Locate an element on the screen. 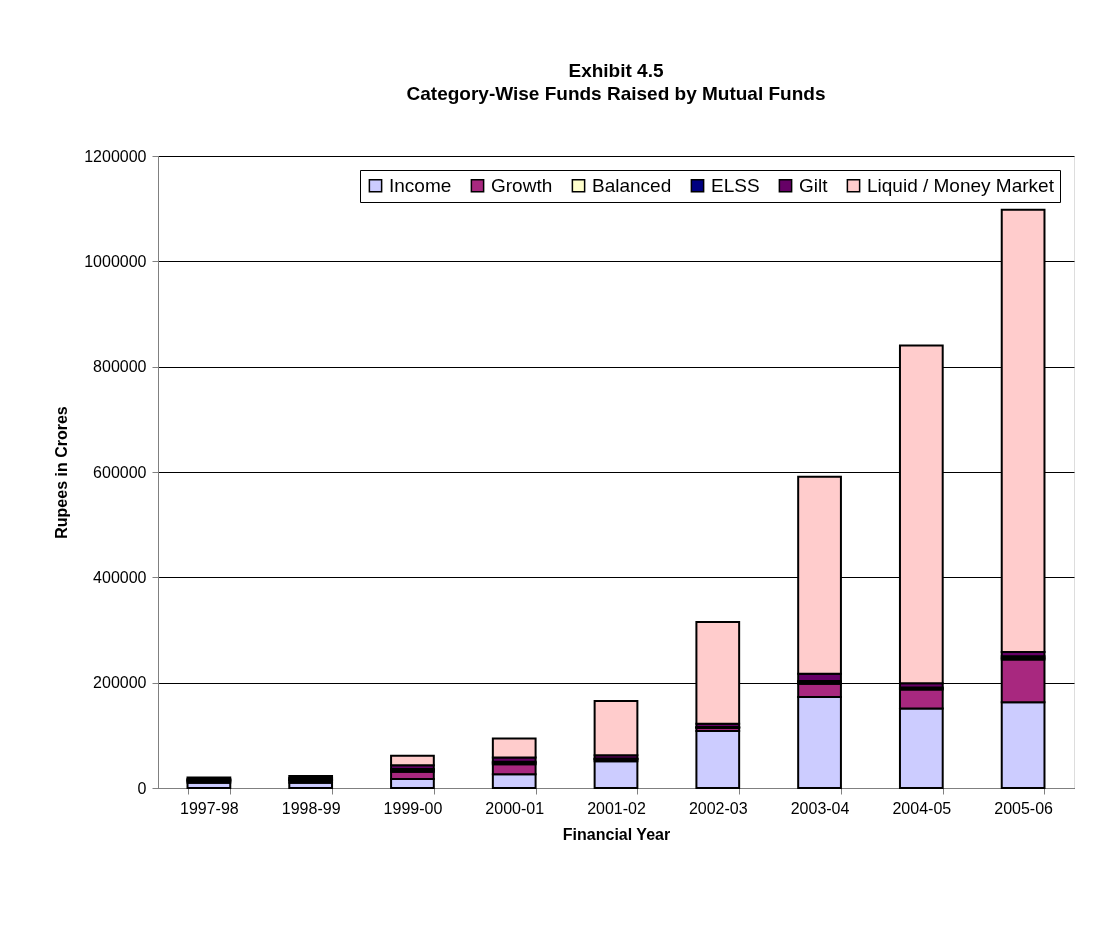 The height and width of the screenshot is (930, 1107). y-tick-label: 1000000 is located at coordinates (115, 261).